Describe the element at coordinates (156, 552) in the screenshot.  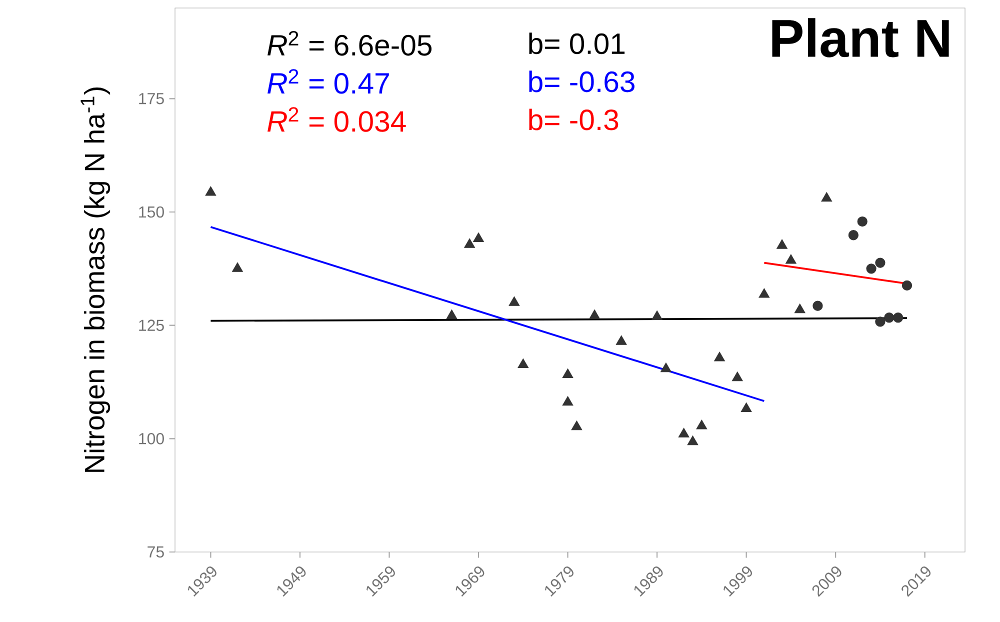
I see `y-tick-label: 75` at that location.